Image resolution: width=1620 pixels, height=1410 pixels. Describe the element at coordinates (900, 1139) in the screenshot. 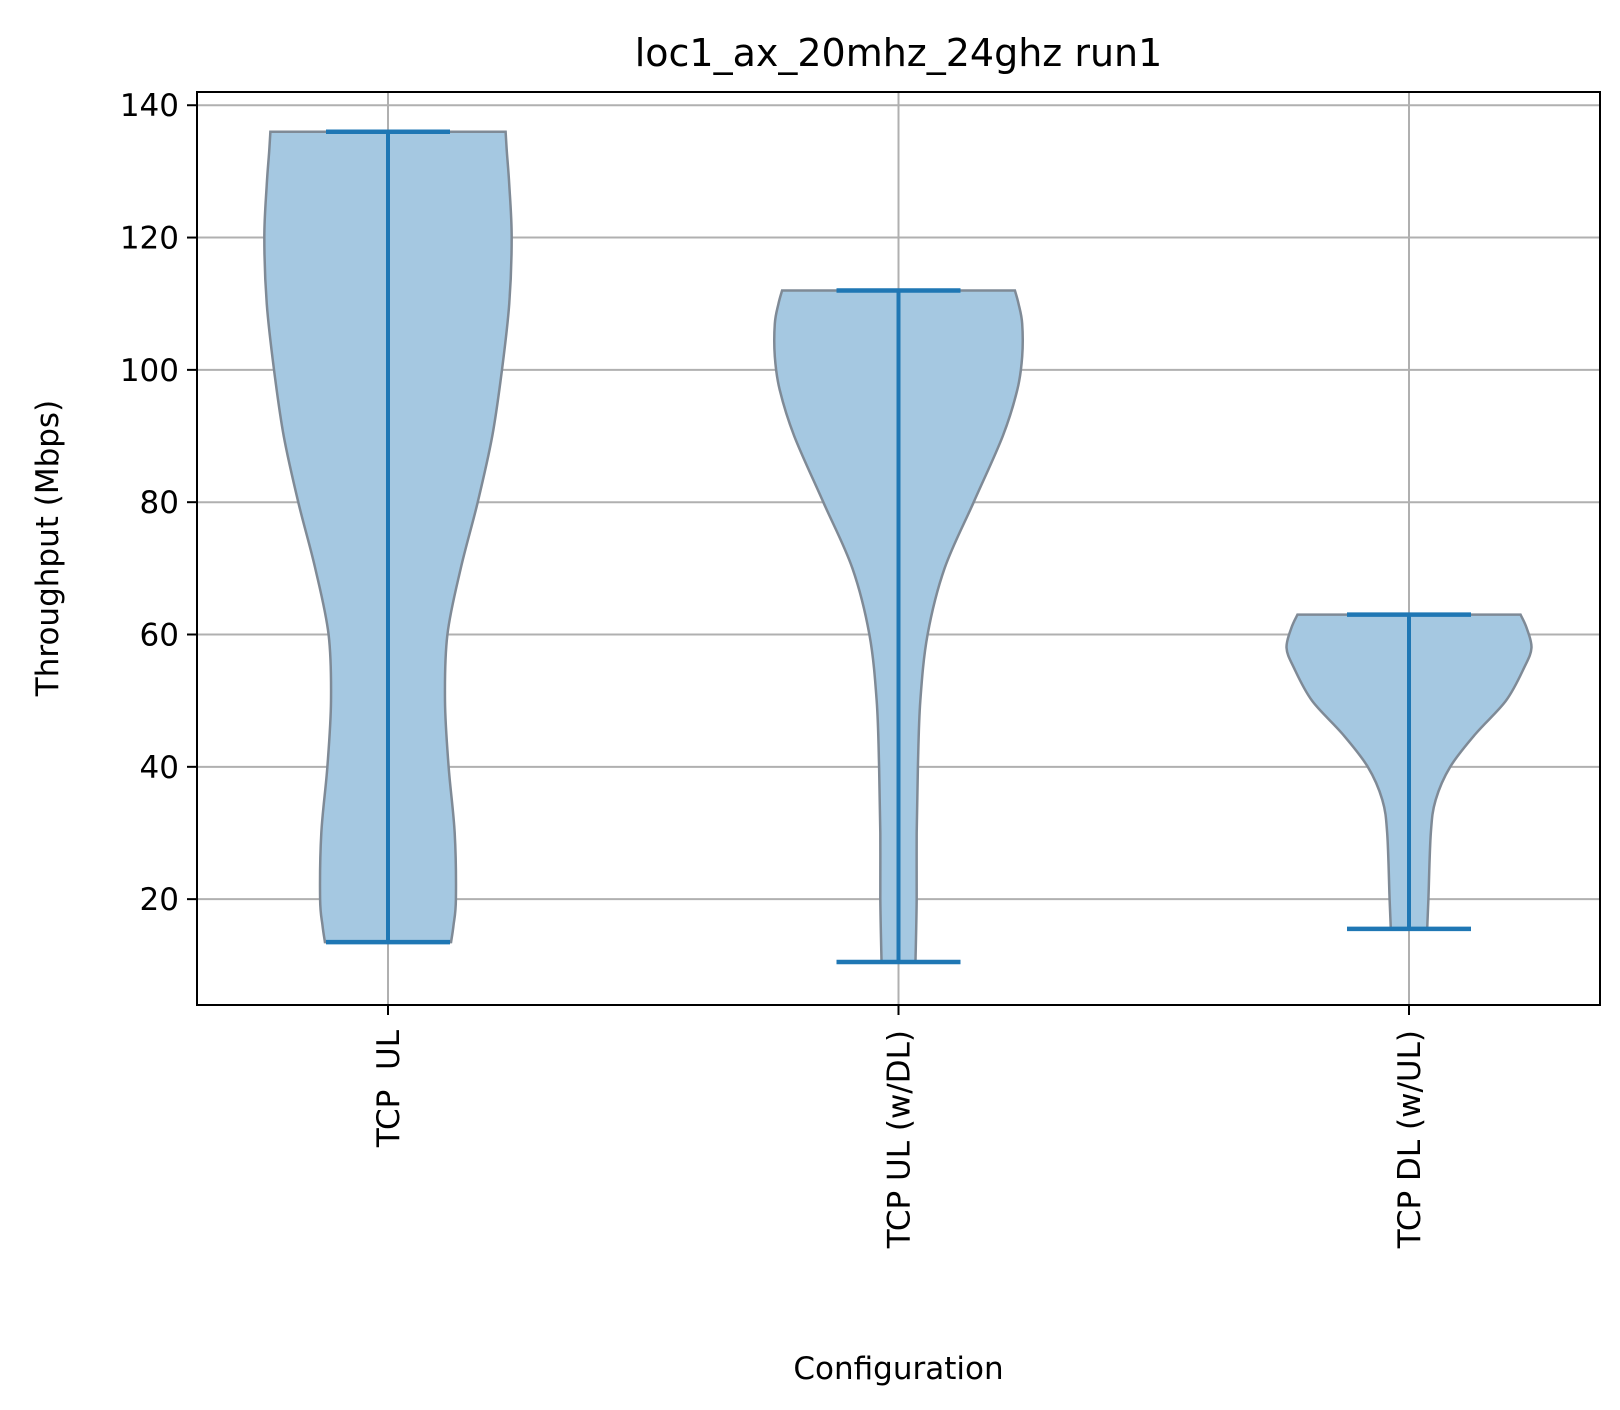

I see `x-tick-label: TCP UL (w/DL)` at that location.